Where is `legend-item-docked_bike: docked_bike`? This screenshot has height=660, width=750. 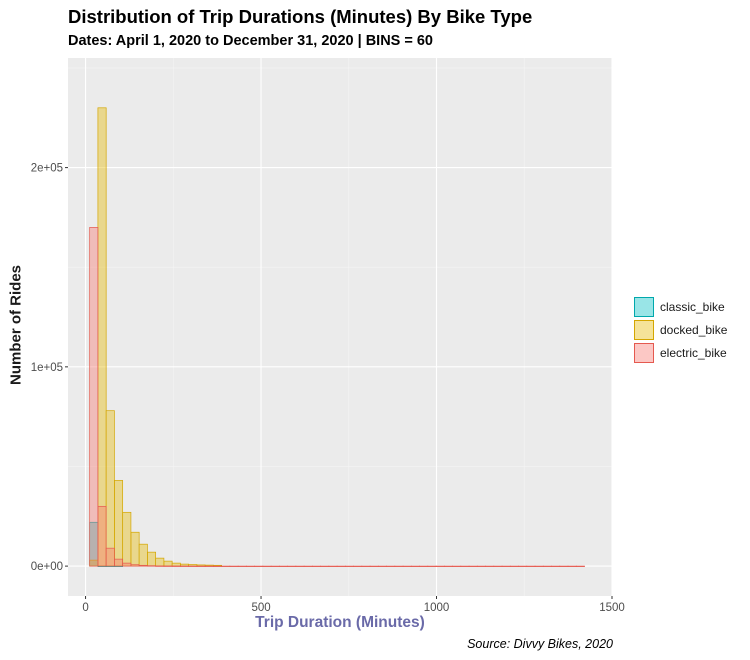 legend-item-docked_bike: docked_bike is located at coordinates (680, 329).